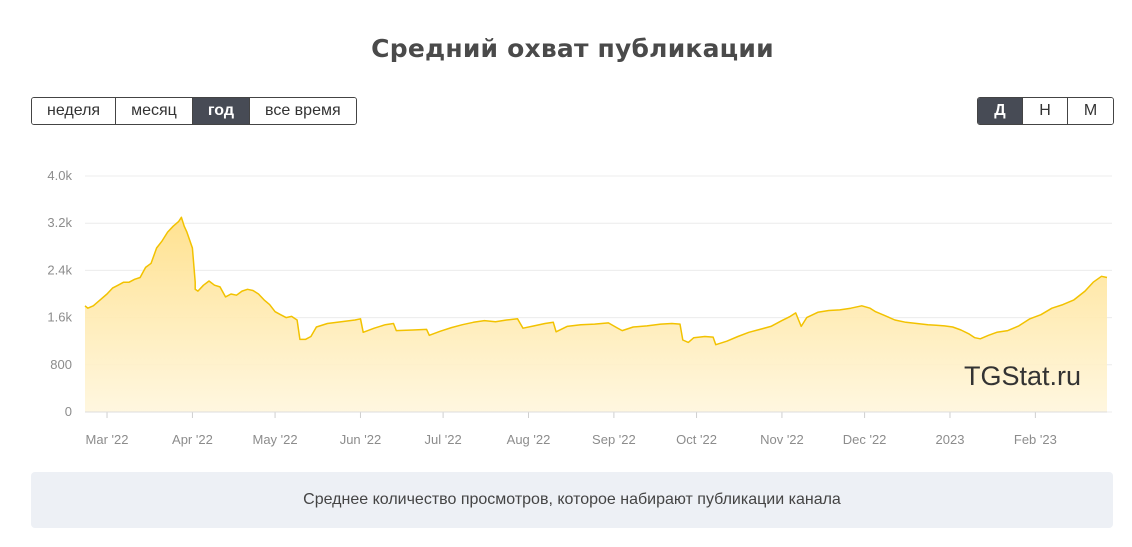  What do you see at coordinates (221, 111) in the screenshot?
I see `period-year-button: год` at bounding box center [221, 111].